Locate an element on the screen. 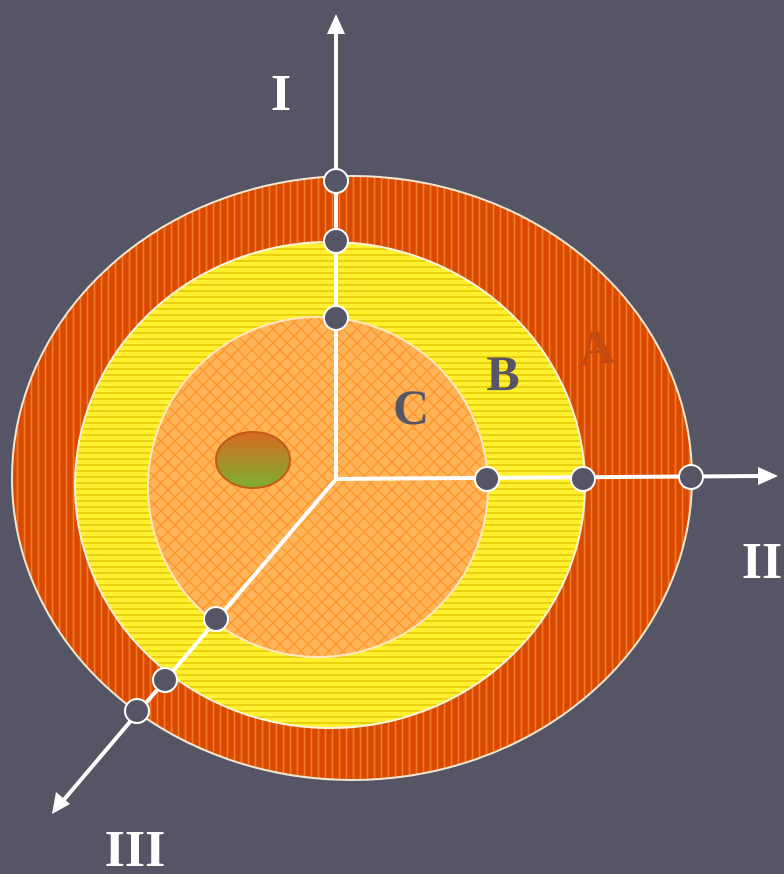 The width and height of the screenshot is (784, 874). marker-ii-b is located at coordinates (583, 479).